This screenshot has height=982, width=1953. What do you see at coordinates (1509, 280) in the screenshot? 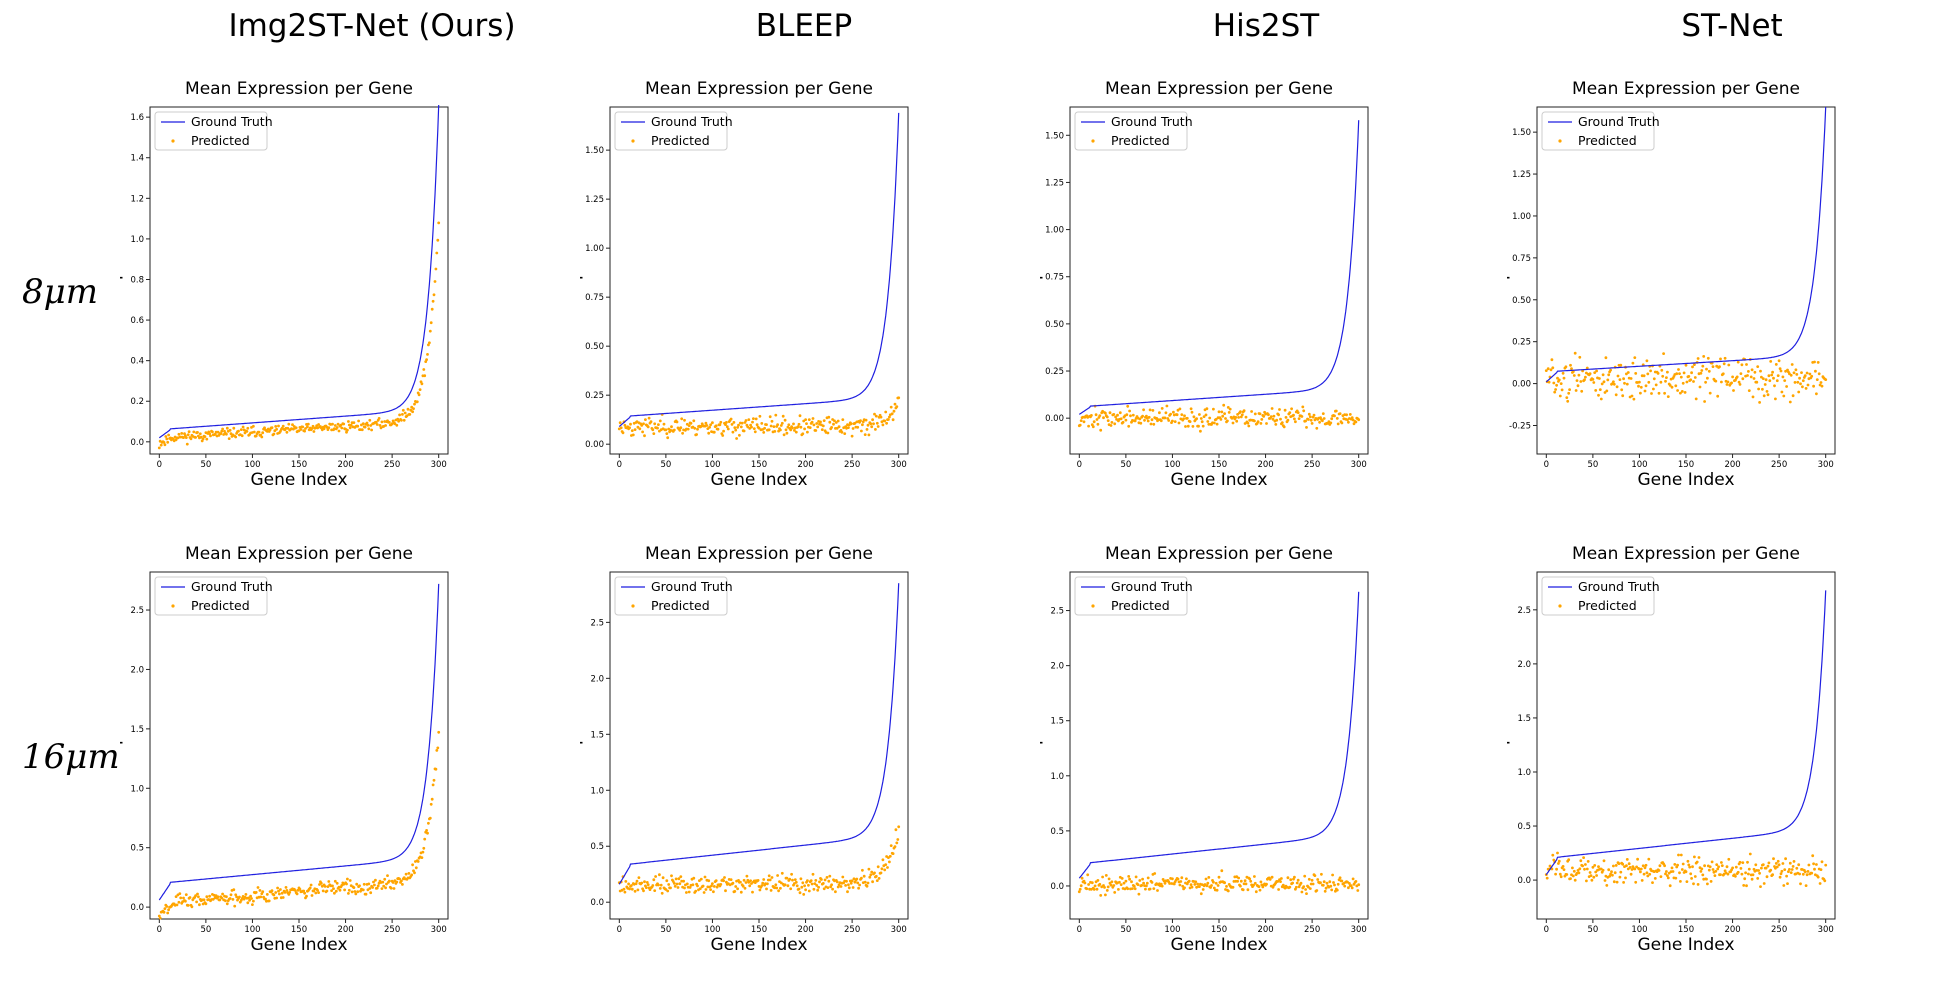
I see `y-axis-label: Mean Expression` at bounding box center [1509, 280].